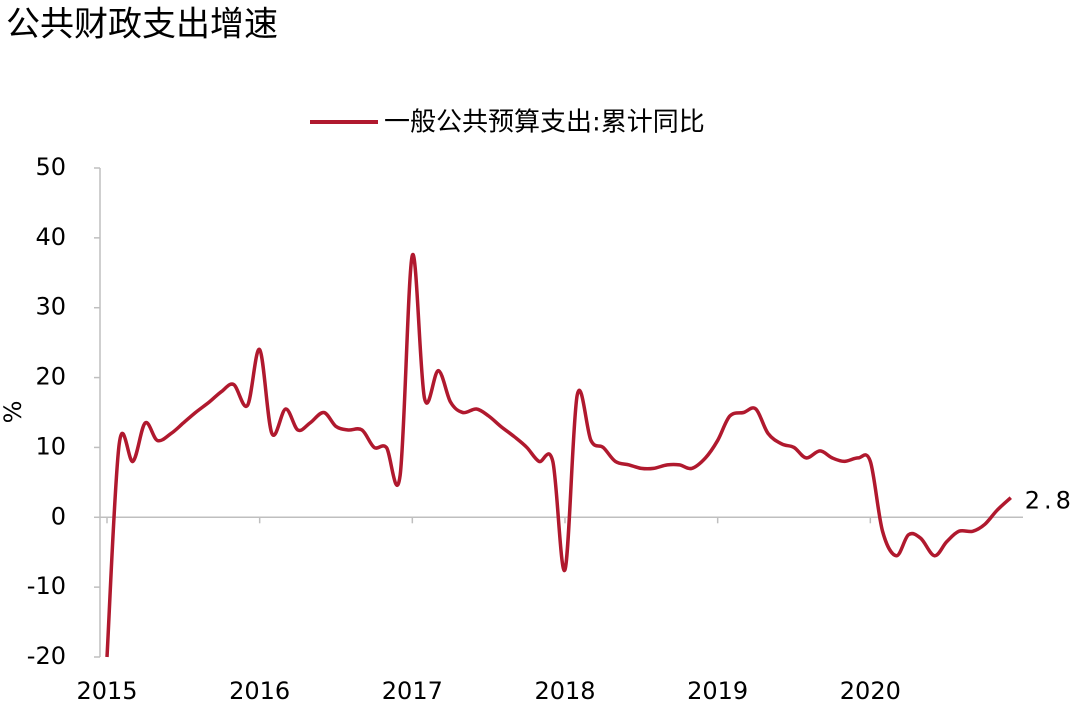 Image resolution: width=1080 pixels, height=710 pixels. I want to click on legend-label: 一般公共预算支出:累计同比, so click(544, 123).